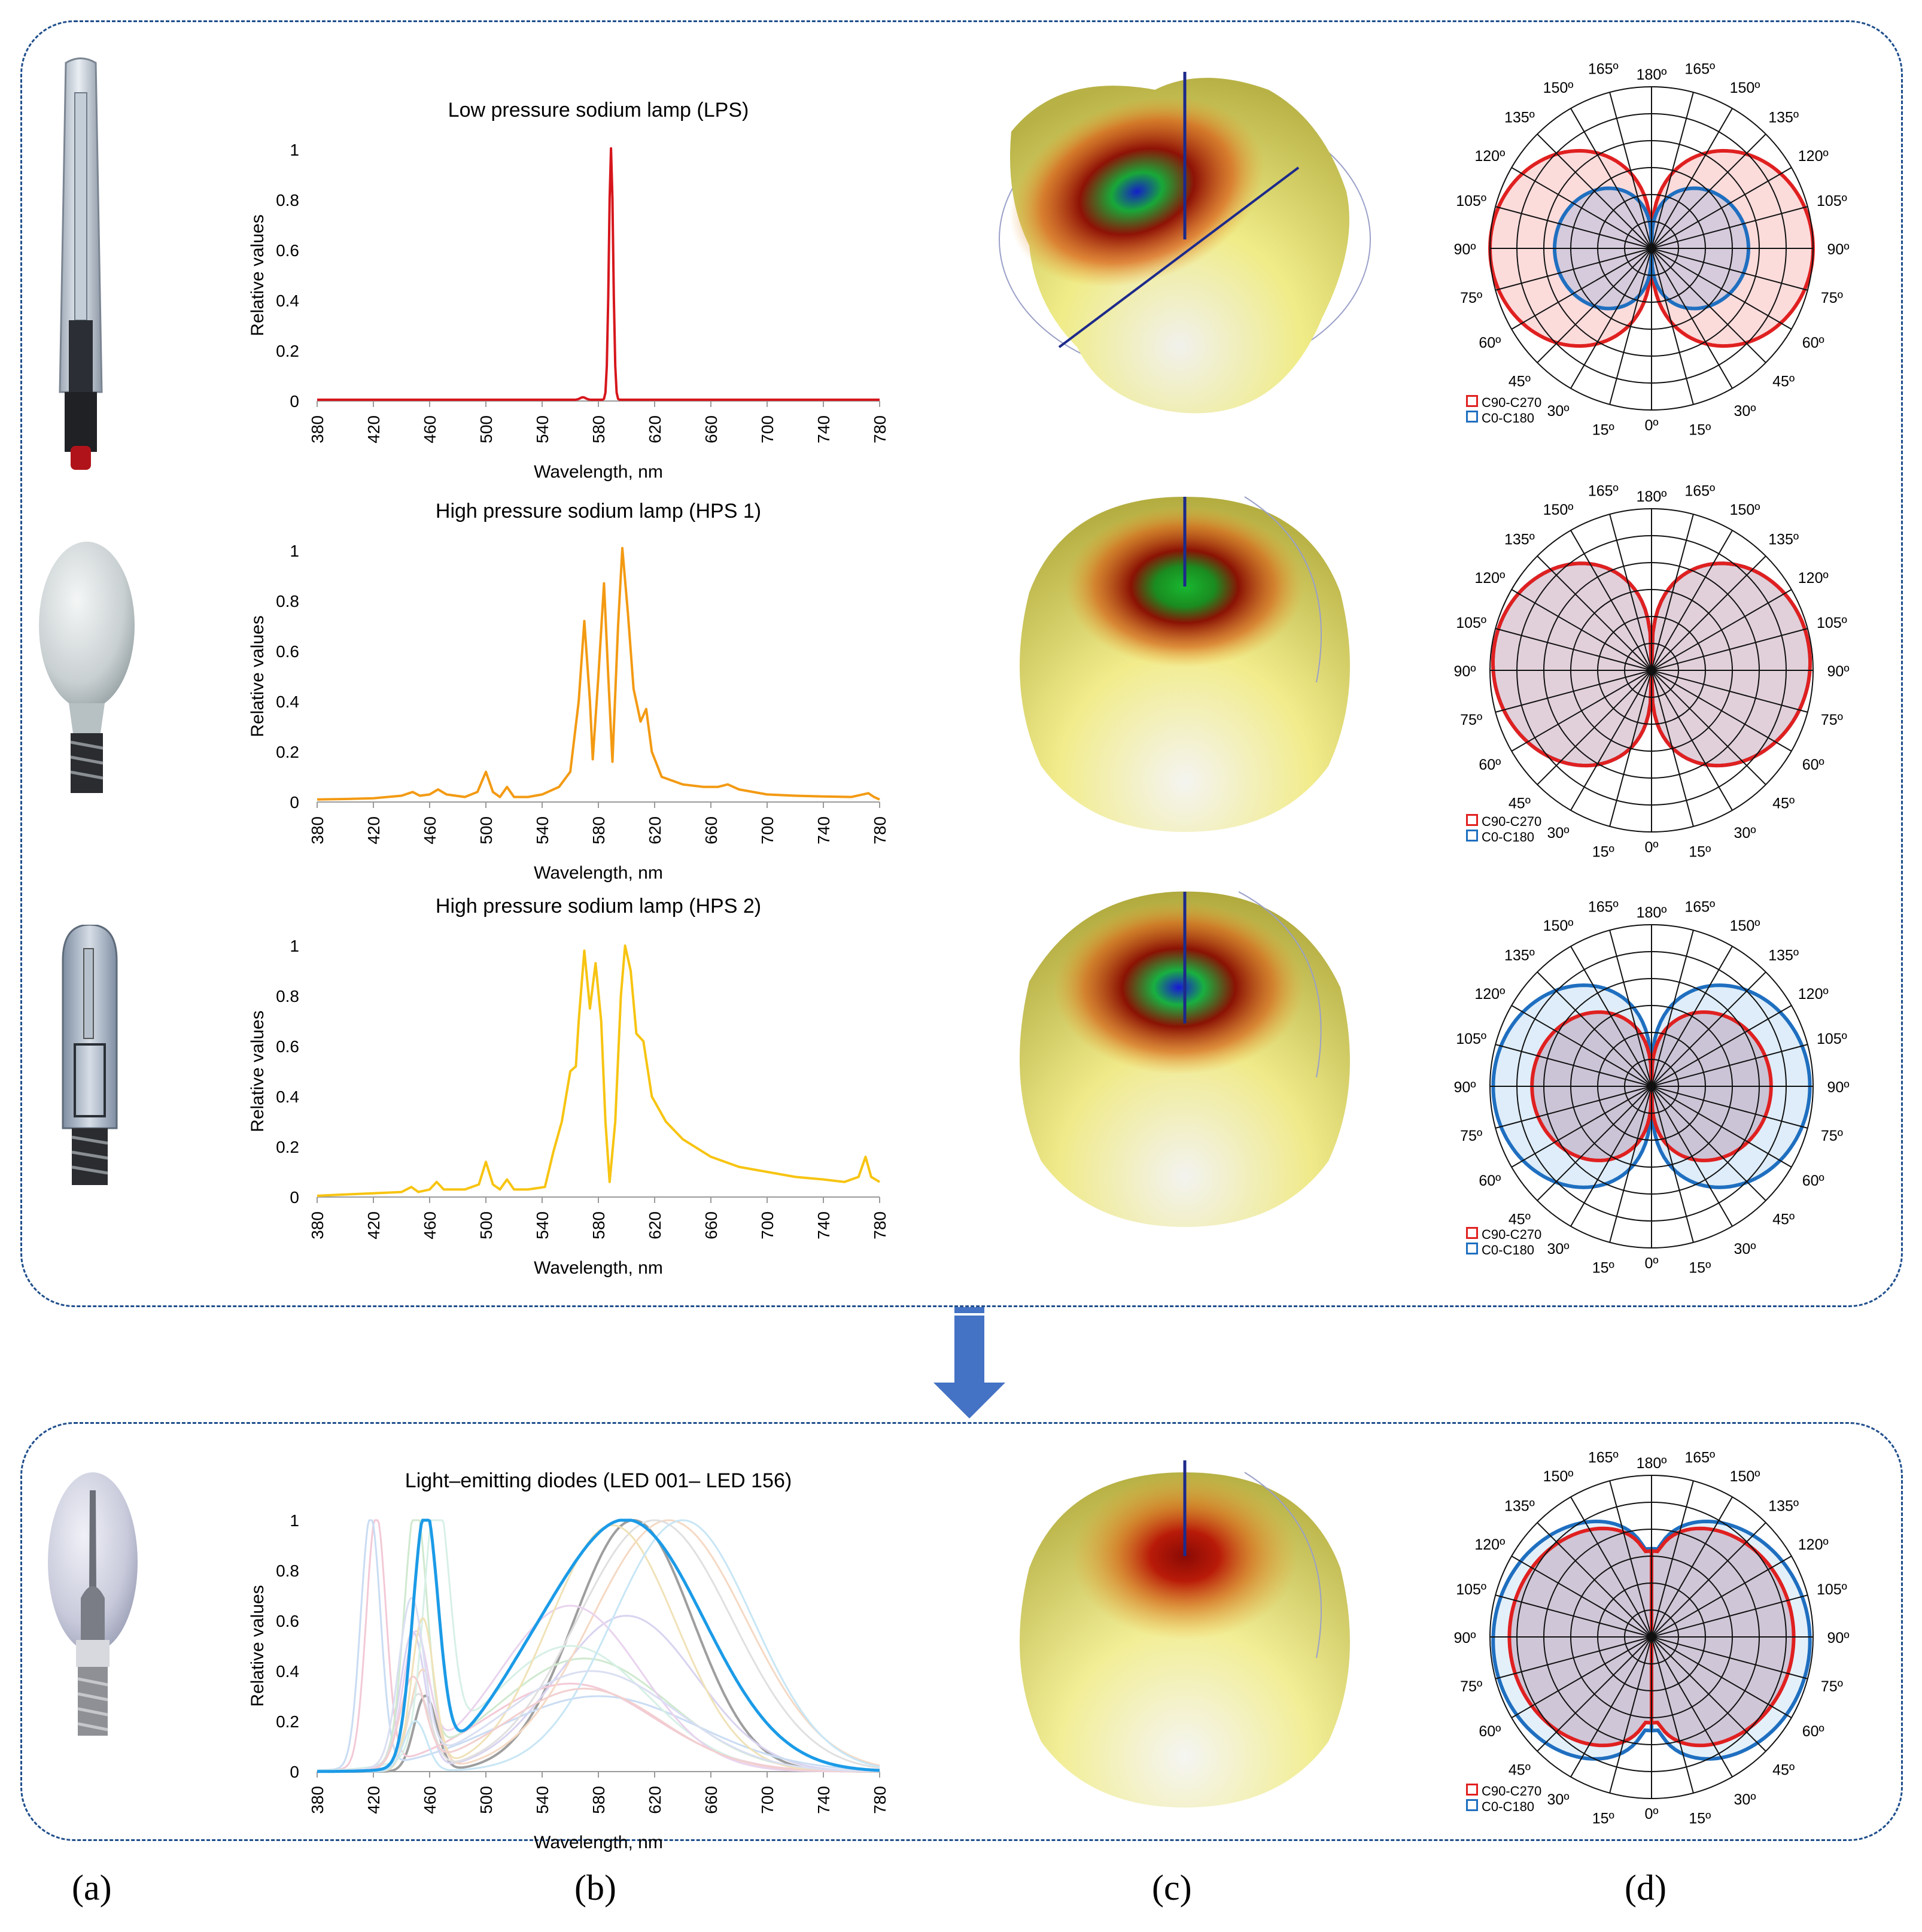 The height and width of the screenshot is (1932, 1922). What do you see at coordinates (90, 1055) in the screenshot?
I see `lamp-photo-hps2` at bounding box center [90, 1055].